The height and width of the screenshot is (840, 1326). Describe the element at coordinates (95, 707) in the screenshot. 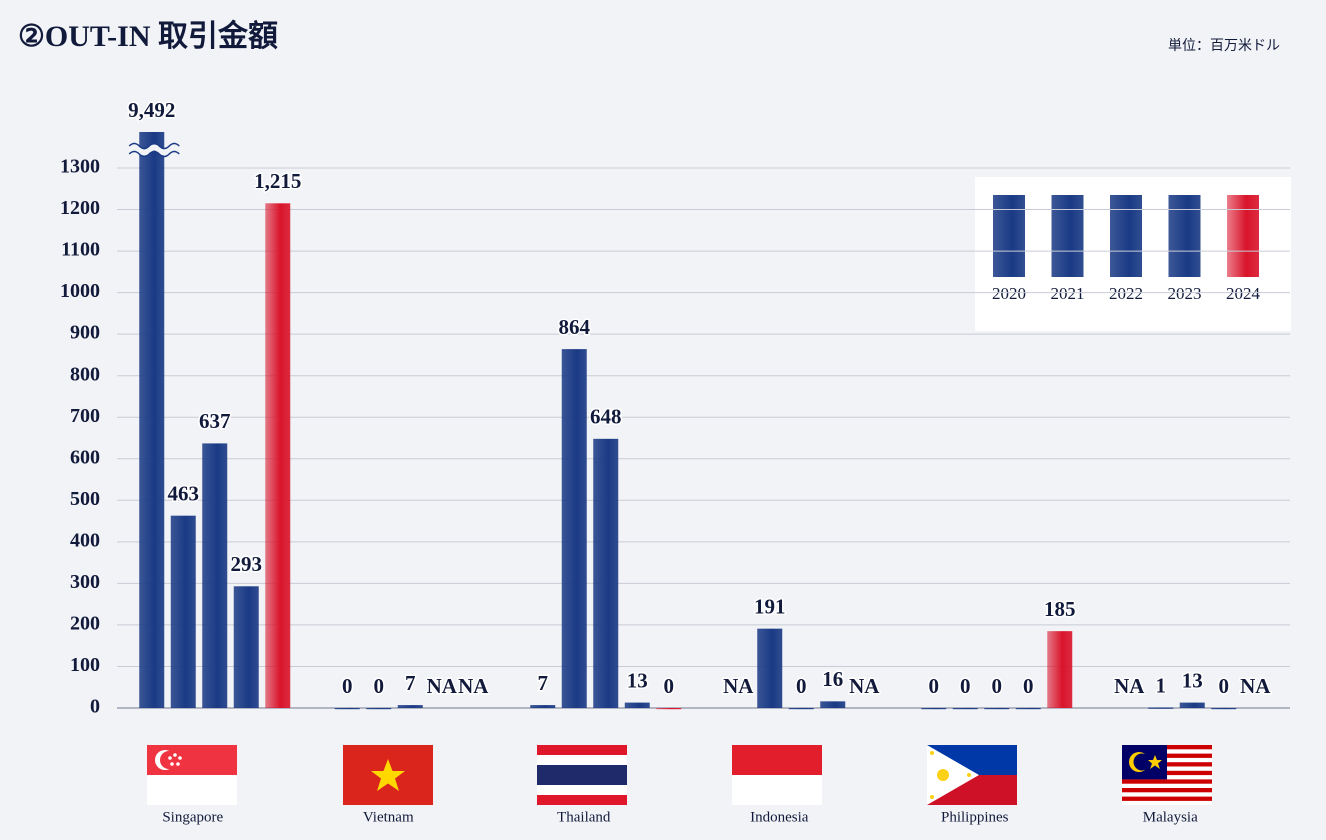

I see `y-tick-label: 0` at that location.